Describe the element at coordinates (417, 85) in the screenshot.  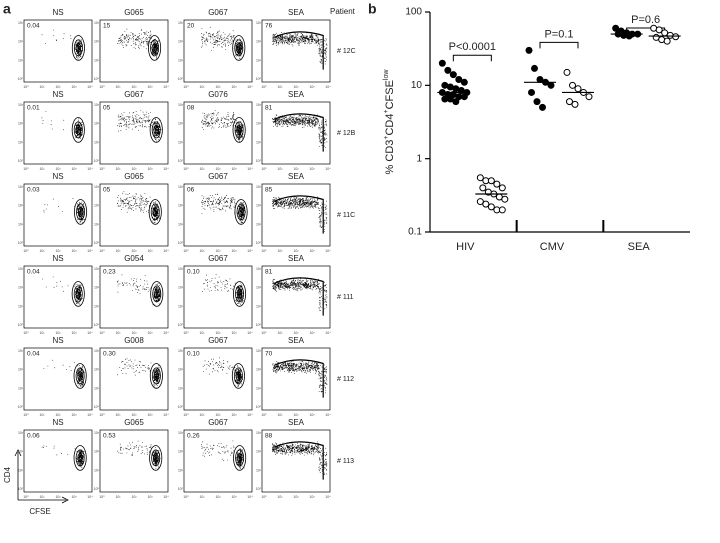
I see `y-tick-label: 10` at that location.